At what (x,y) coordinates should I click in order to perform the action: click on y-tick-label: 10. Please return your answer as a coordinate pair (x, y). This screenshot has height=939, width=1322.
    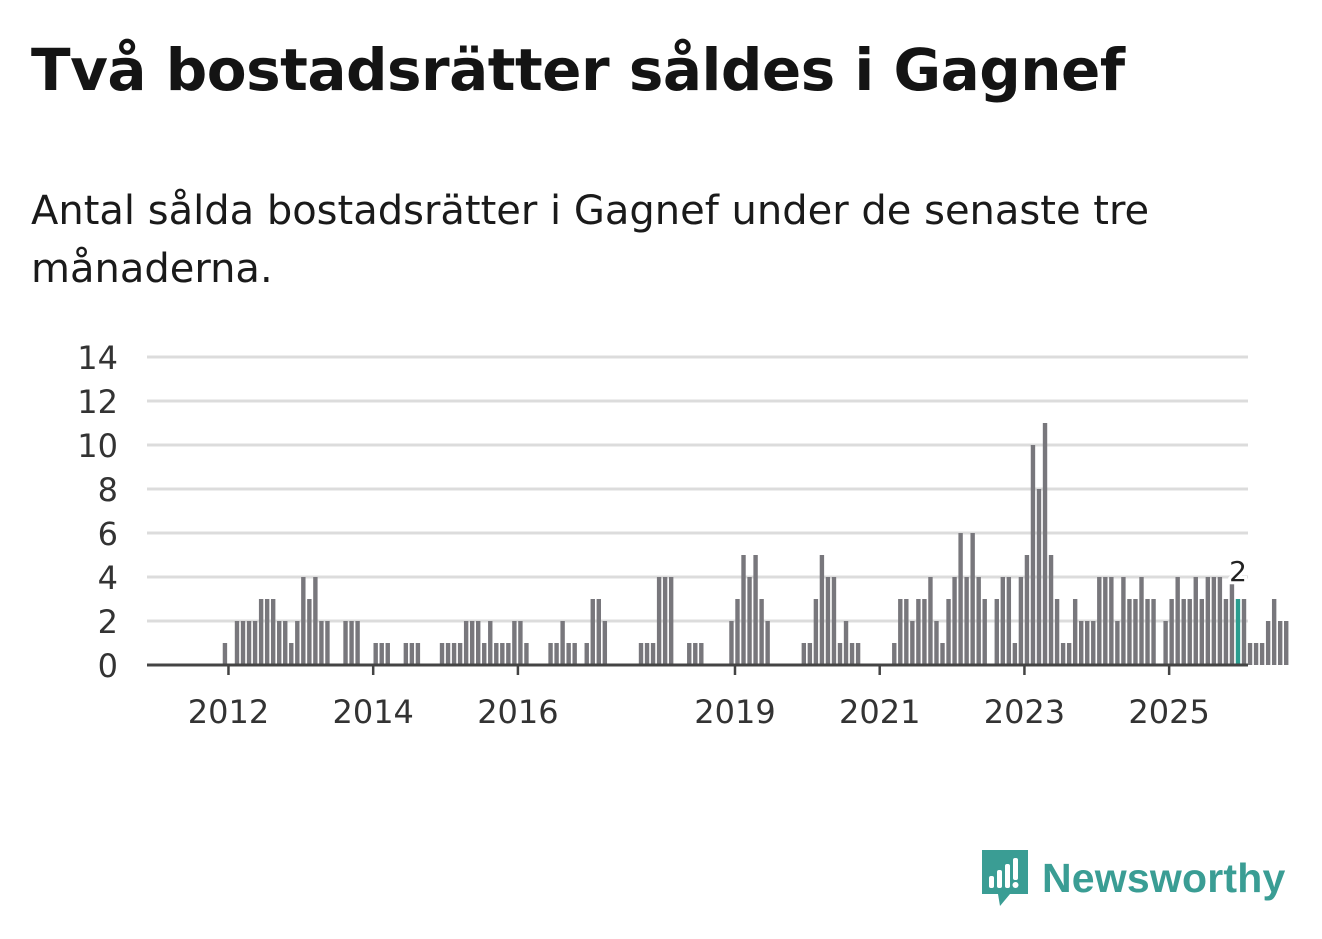
    Looking at the image, I should click on (97, 446).